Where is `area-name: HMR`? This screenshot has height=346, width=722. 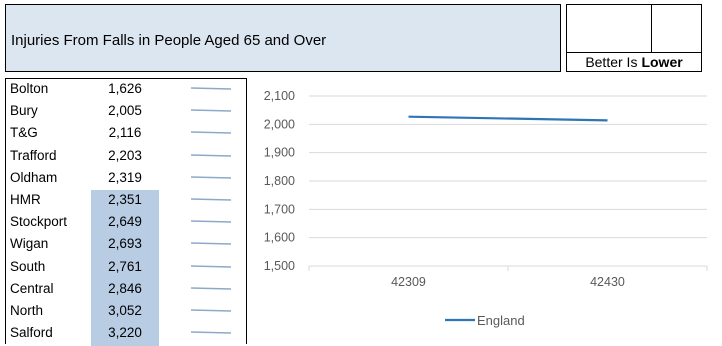 area-name: HMR is located at coordinates (25, 199).